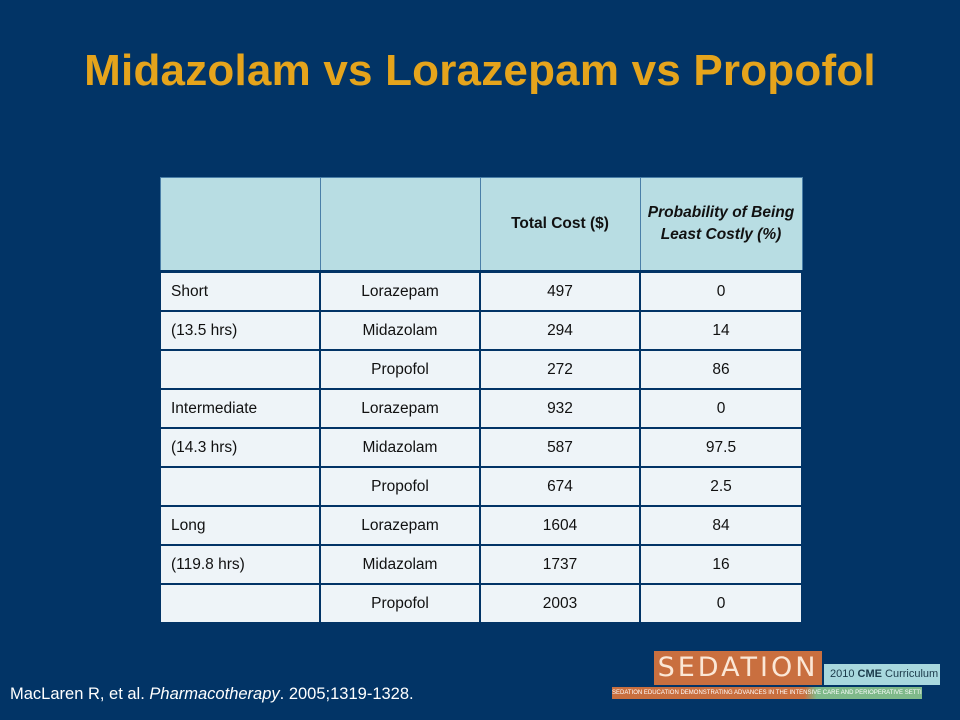 Image resolution: width=960 pixels, height=720 pixels. What do you see at coordinates (400, 225) in the screenshot?
I see `header-drug` at bounding box center [400, 225].